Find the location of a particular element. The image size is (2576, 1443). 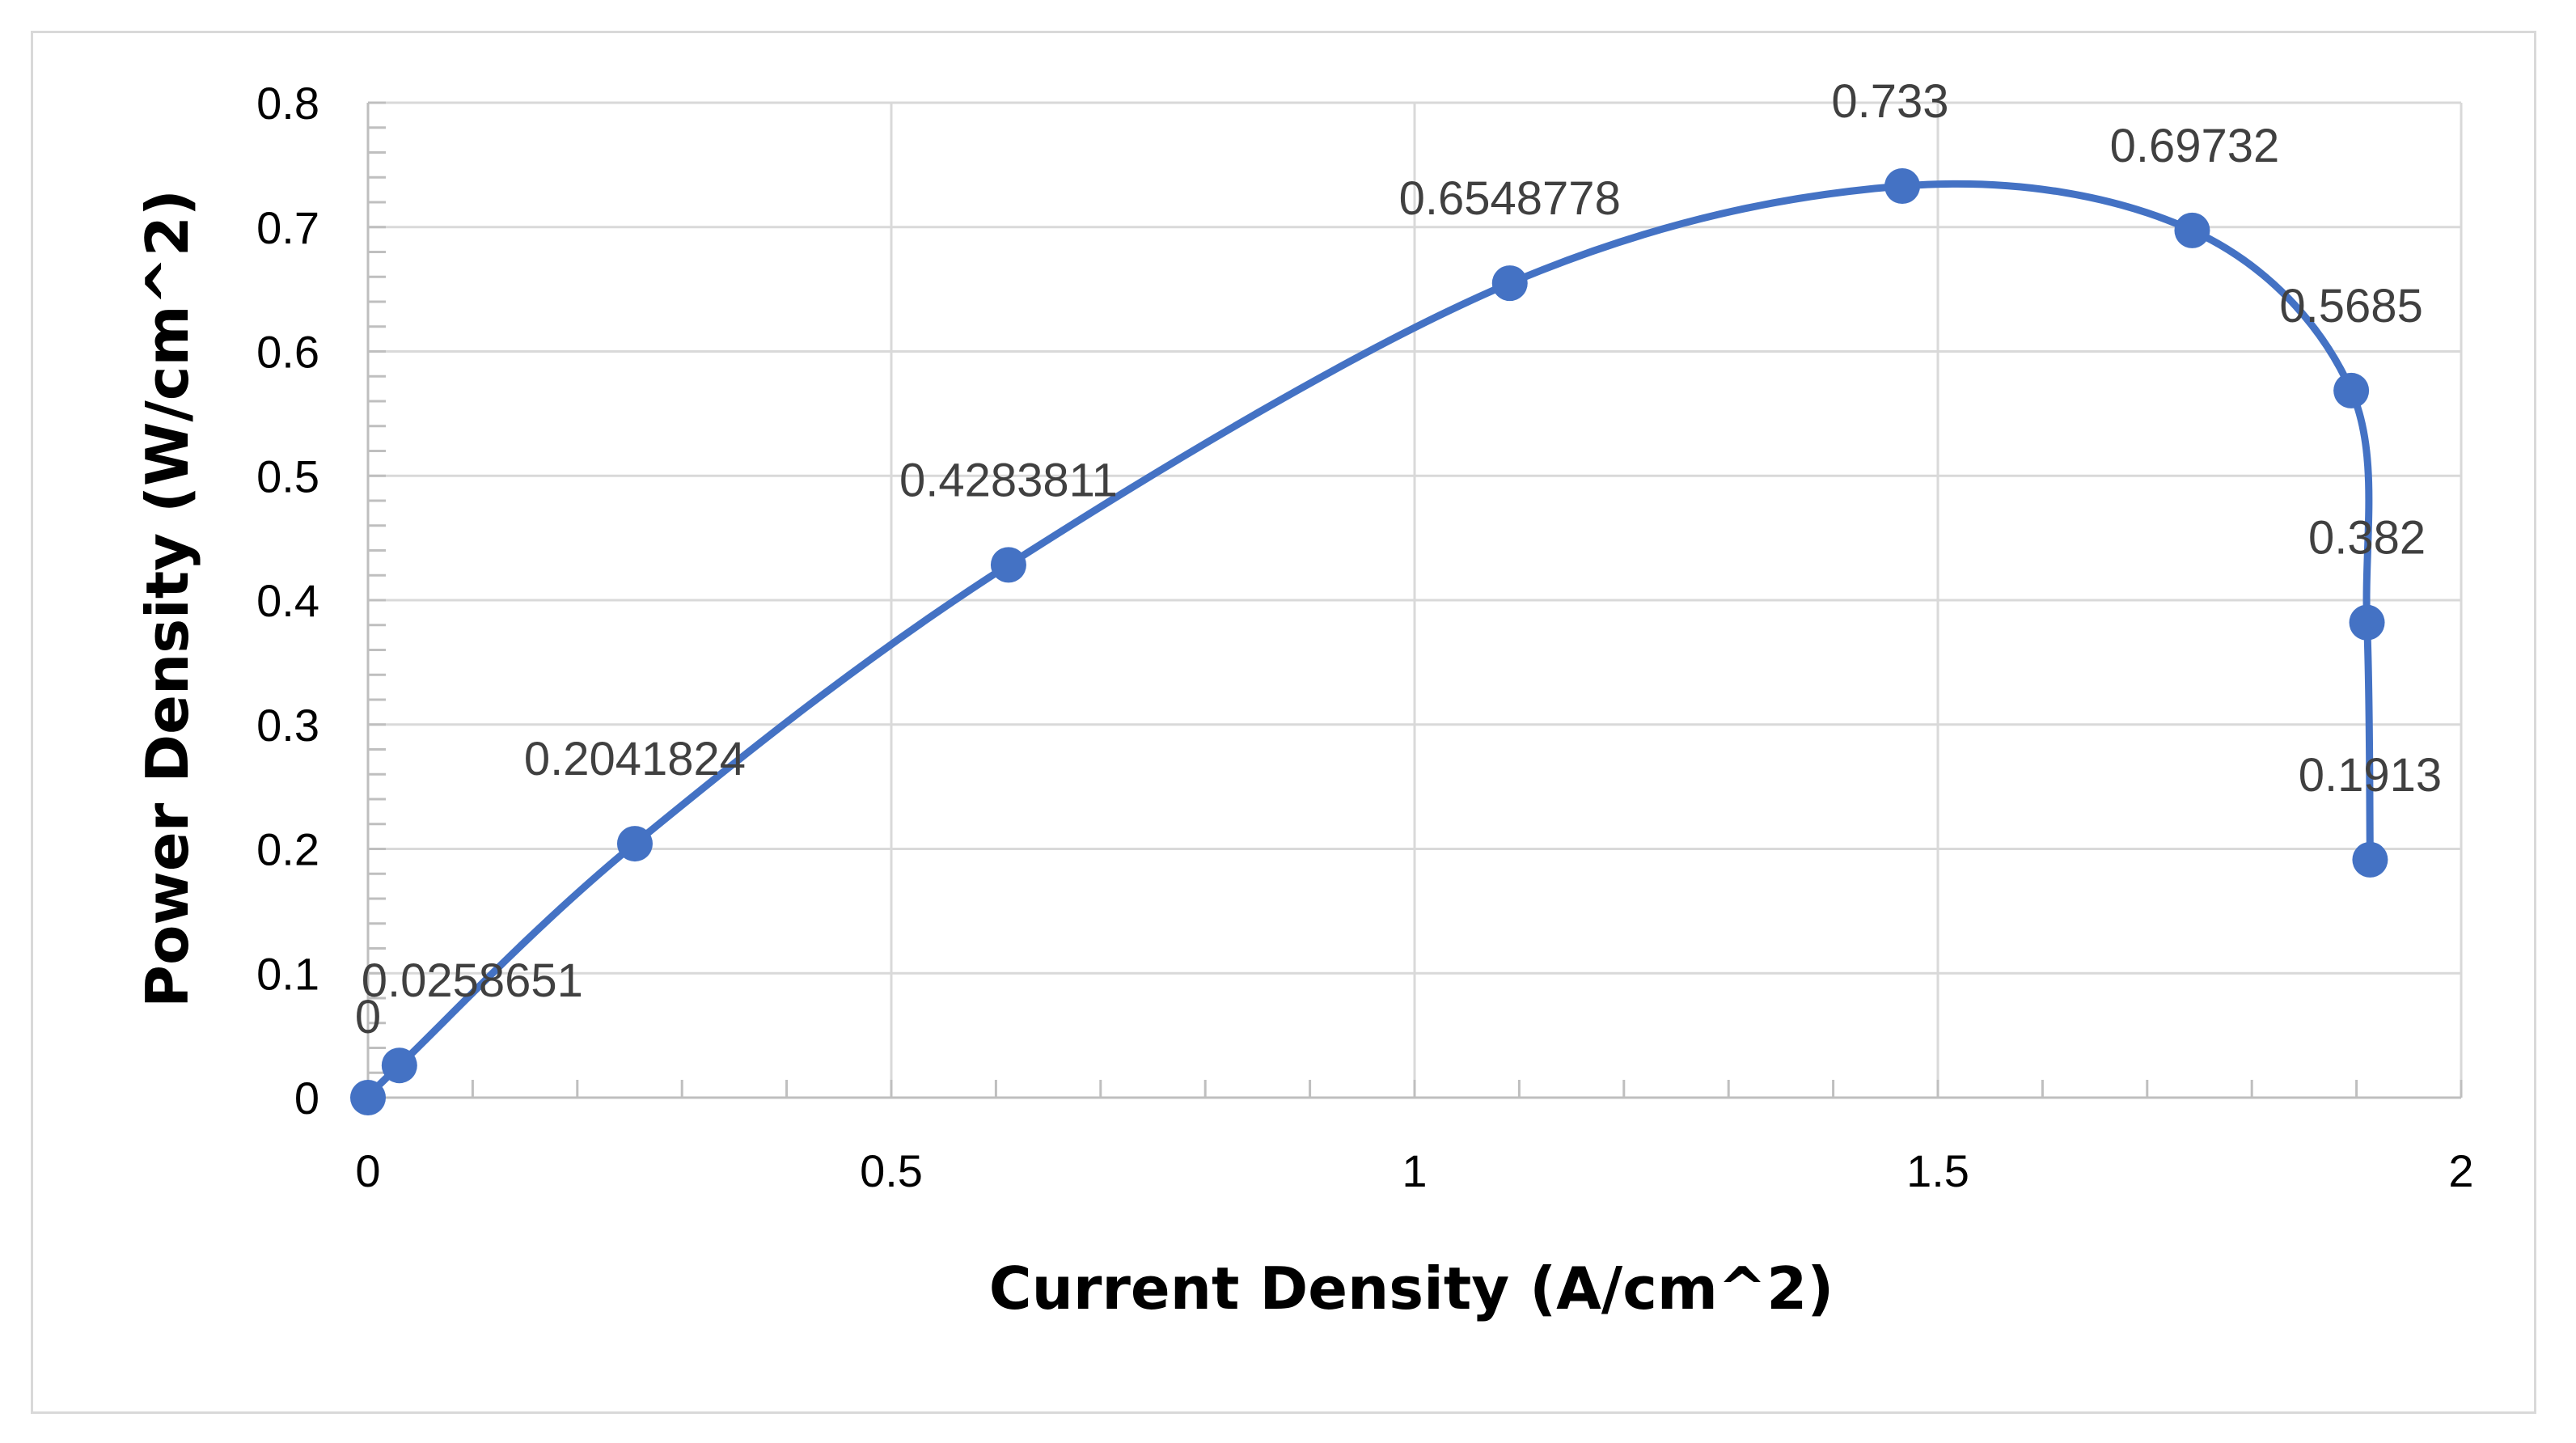

data-label: 0.69732 is located at coordinates (2195, 146).